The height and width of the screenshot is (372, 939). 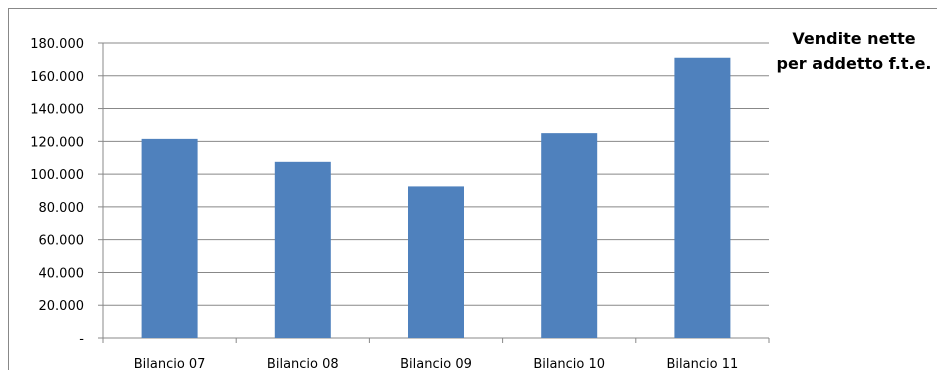 I want to click on y-tick-label: 80.000, so click(x=62, y=208).